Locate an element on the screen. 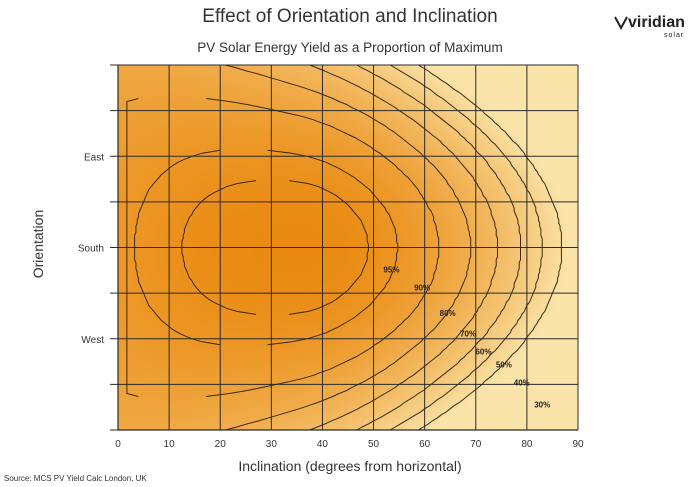 This screenshot has width=700, height=487. logo-word: viridian is located at coordinates (656, 22).